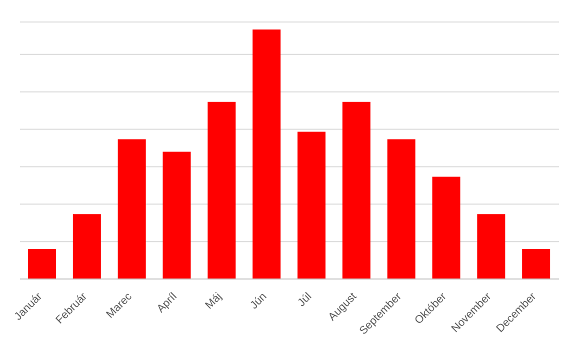  Describe the element at coordinates (259, 301) in the screenshot. I see `x-tick-label: Jún` at that location.